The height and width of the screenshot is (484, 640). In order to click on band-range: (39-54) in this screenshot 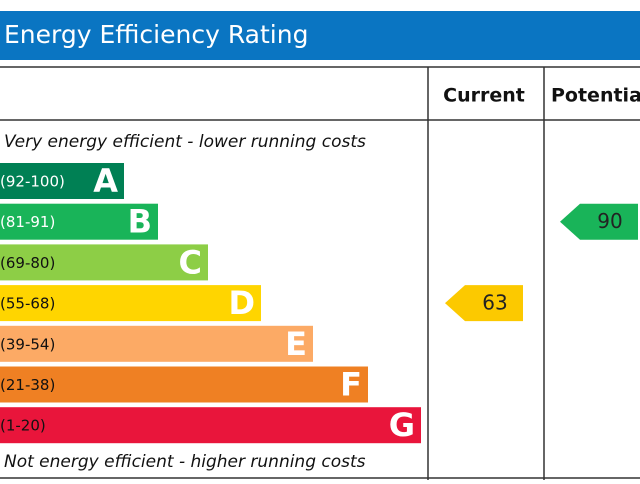, I will do `click(27, 344)`.